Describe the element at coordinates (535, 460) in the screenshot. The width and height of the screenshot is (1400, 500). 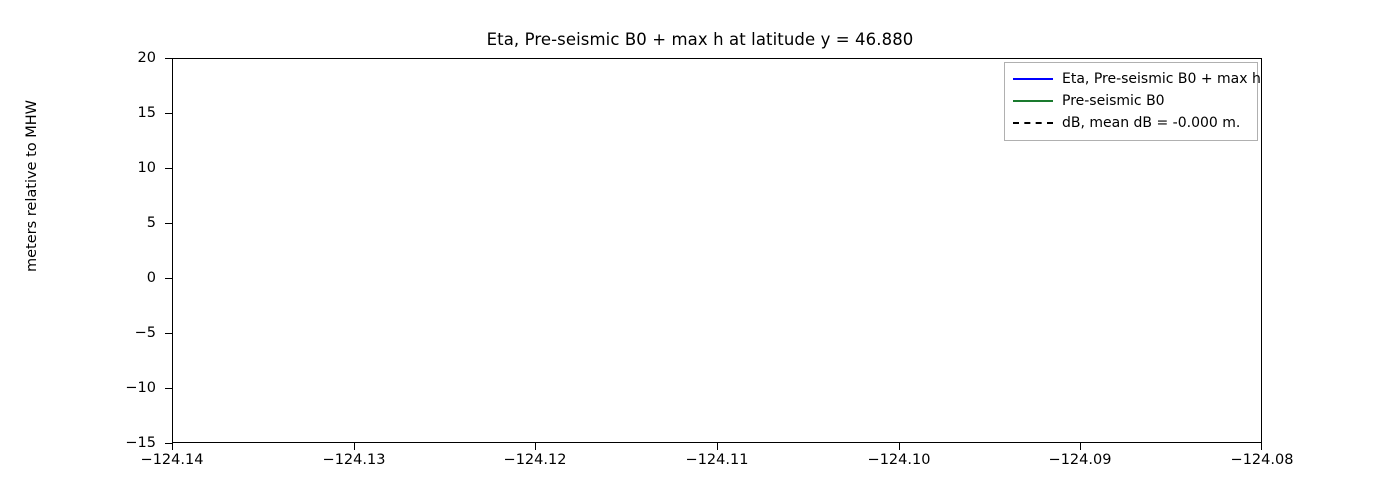
I see `x-tick-label: −124.12` at that location.